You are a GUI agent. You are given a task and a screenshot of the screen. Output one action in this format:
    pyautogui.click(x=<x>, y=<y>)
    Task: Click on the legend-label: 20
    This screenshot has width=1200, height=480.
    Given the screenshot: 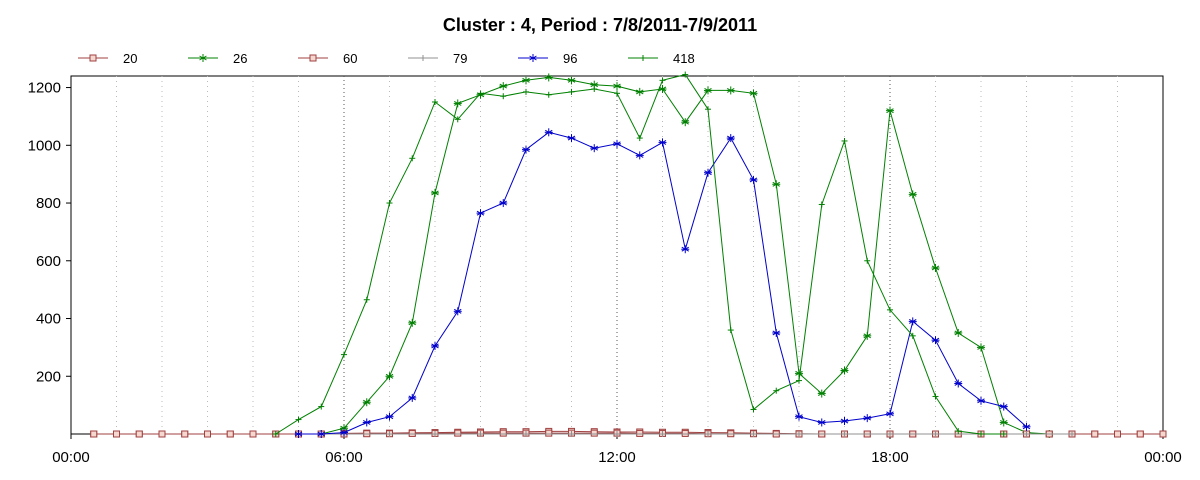 What is the action you would take?
    pyautogui.click(x=130, y=58)
    